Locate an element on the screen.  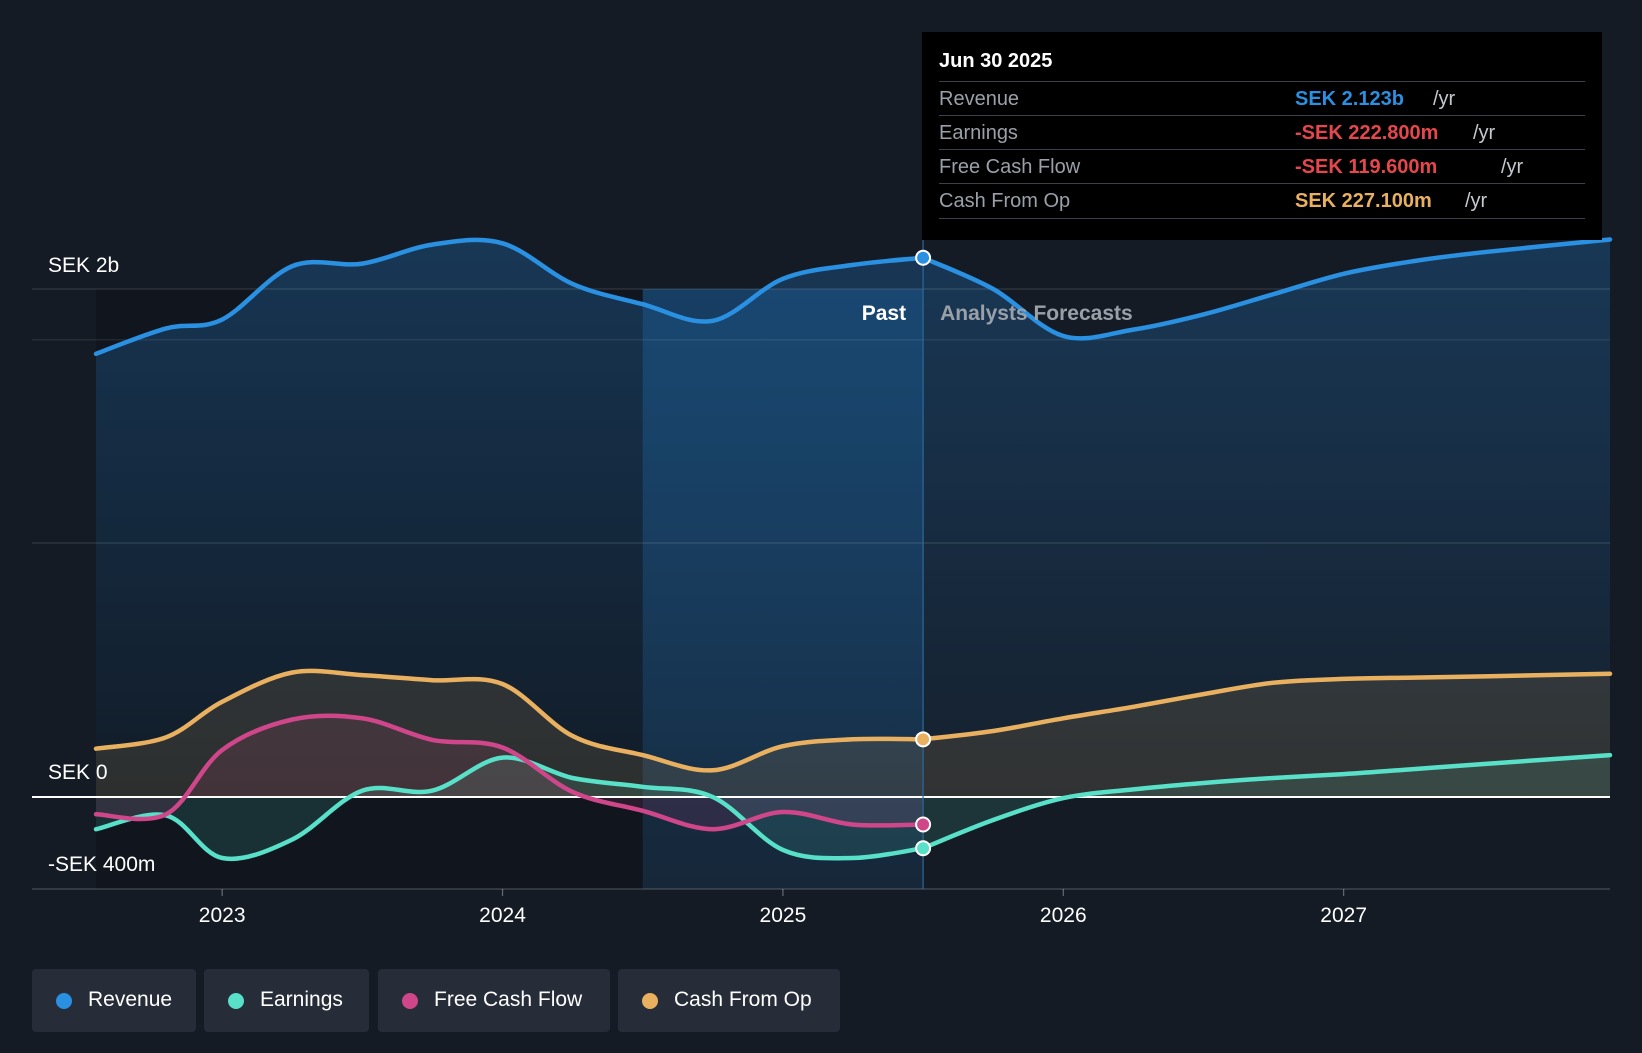
marker-earnings is located at coordinates (923, 848).